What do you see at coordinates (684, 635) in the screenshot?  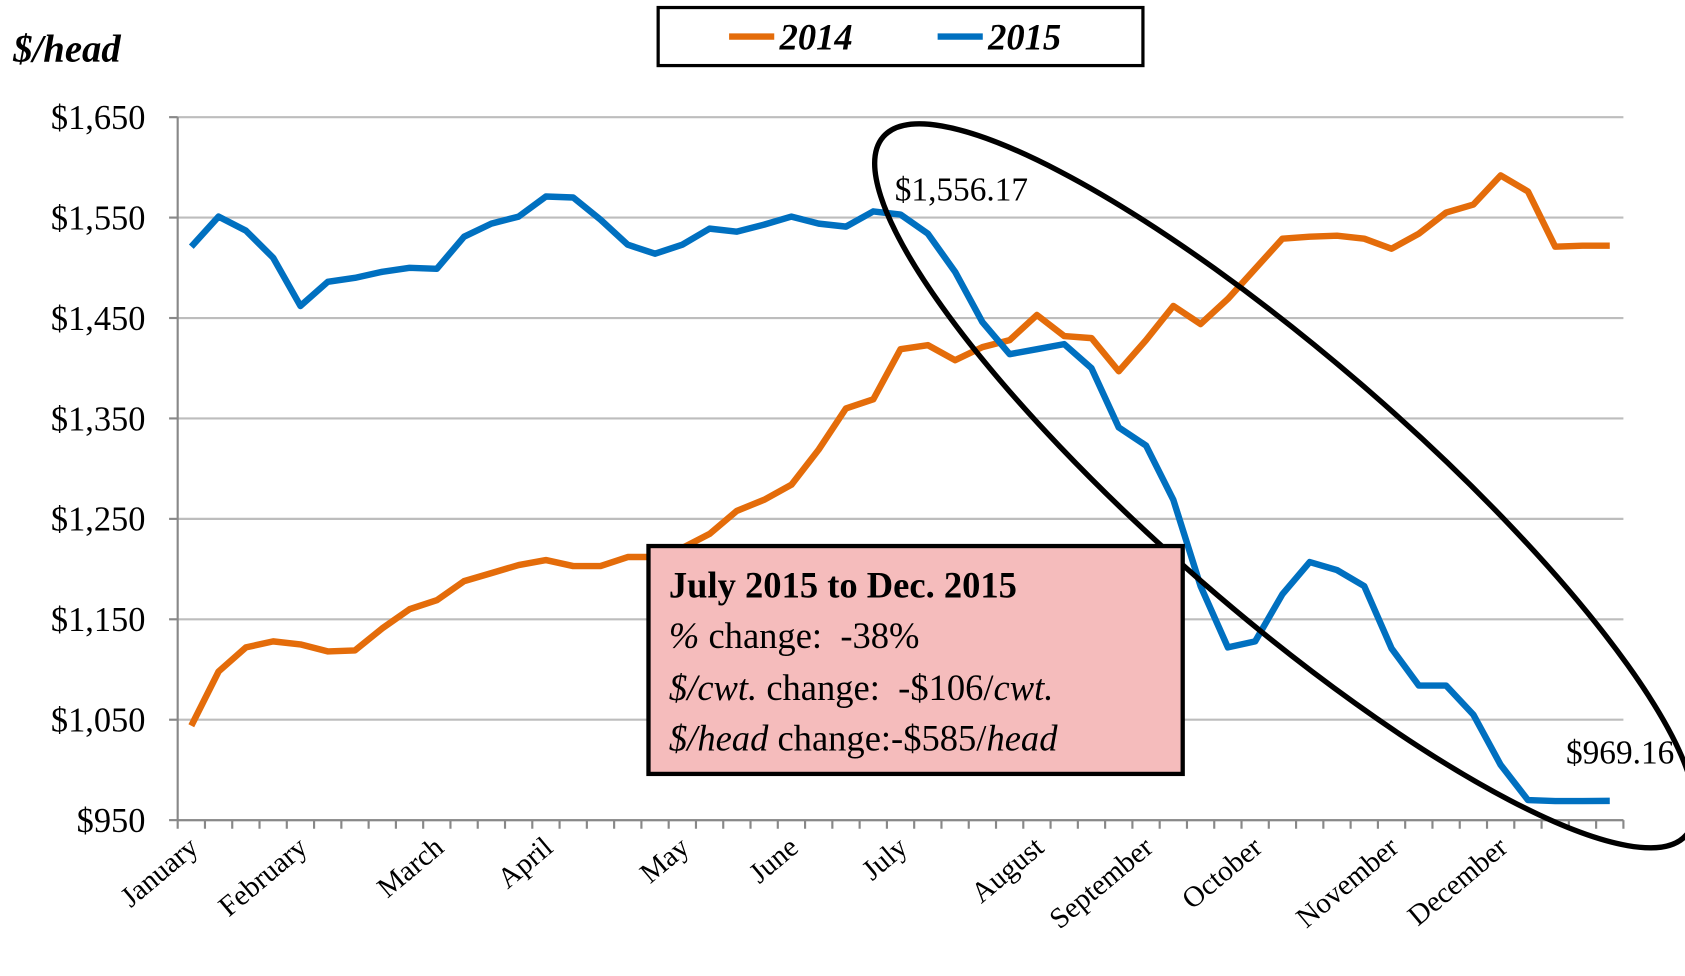 I see `annotation-part: %` at bounding box center [684, 635].